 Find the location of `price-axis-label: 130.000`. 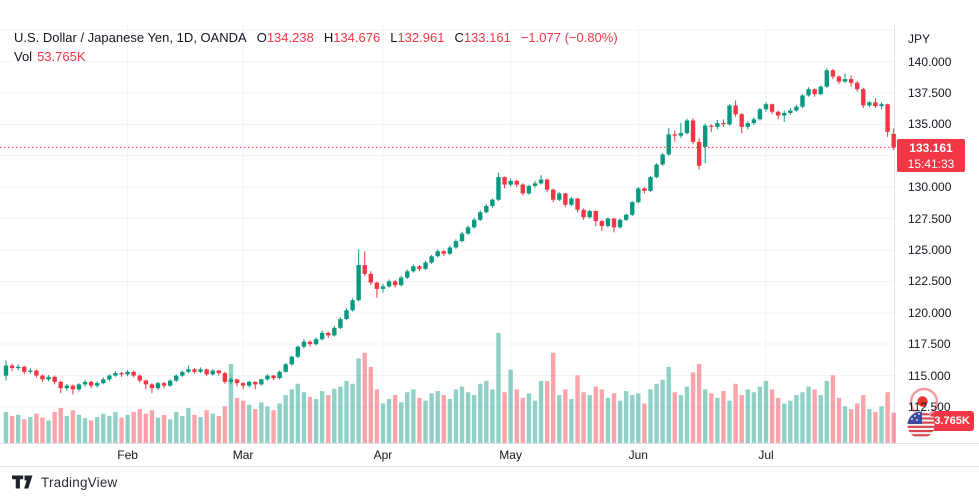

price-axis-label: 130.000 is located at coordinates (930, 187).